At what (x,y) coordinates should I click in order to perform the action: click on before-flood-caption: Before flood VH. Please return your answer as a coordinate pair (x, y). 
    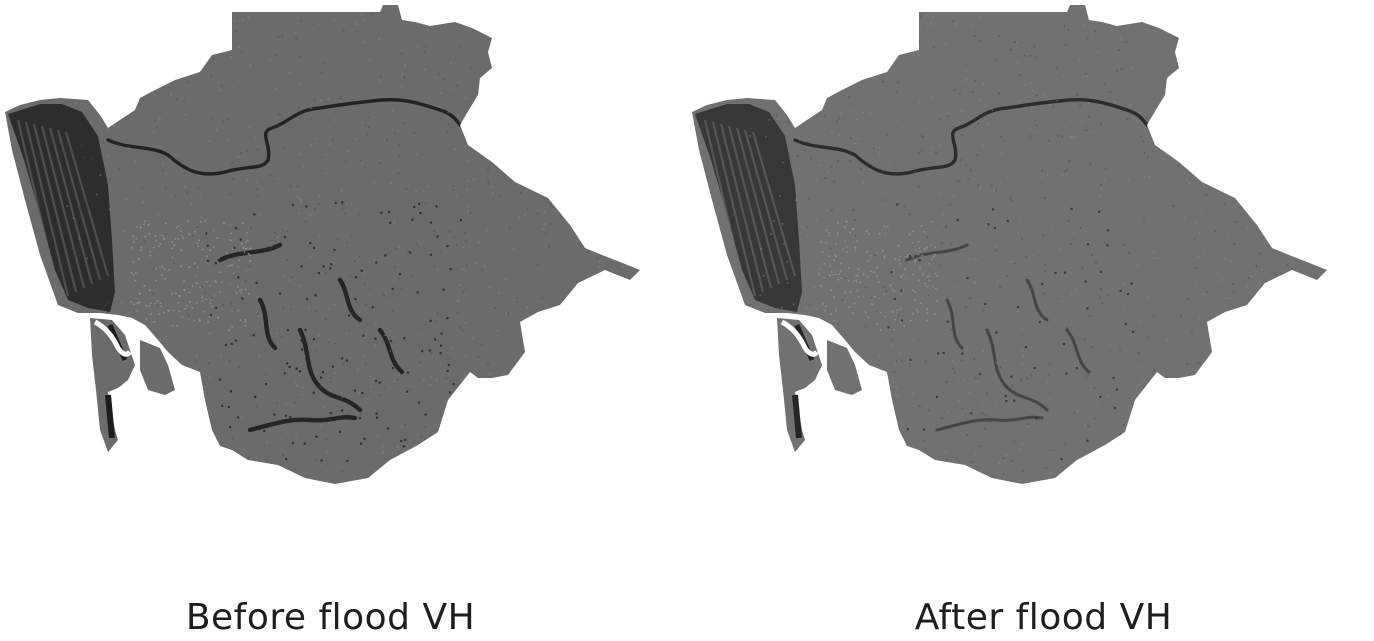
    Looking at the image, I should click on (330, 617).